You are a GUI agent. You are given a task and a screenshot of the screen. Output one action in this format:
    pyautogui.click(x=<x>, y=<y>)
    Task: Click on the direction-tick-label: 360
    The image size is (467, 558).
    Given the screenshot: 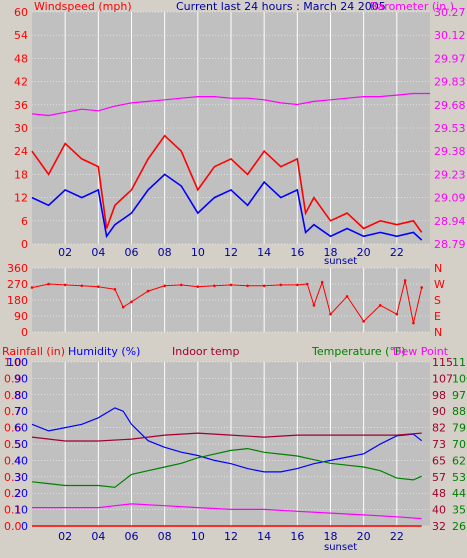 What is the action you would take?
    pyautogui.click(x=17, y=268)
    